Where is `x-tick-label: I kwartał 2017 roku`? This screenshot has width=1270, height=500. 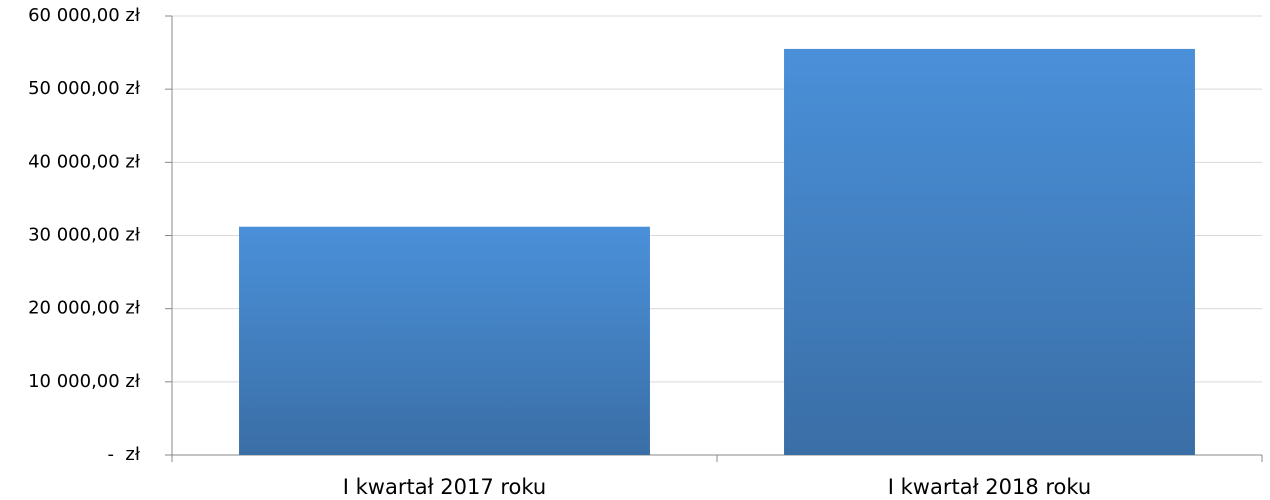
x-tick-label: I kwartał 2017 roku is located at coordinates (444, 487).